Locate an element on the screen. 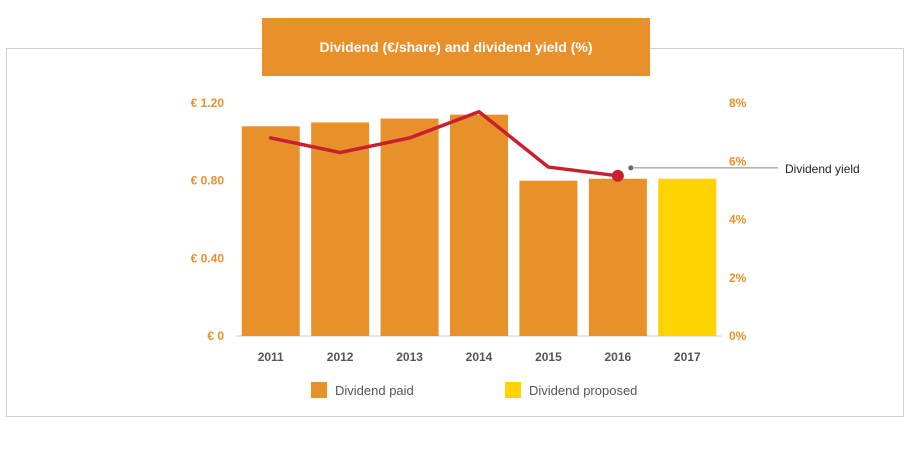 Image resolution: width=918 pixels, height=461 pixels. x-tick-label: 2011 is located at coordinates (271, 357).